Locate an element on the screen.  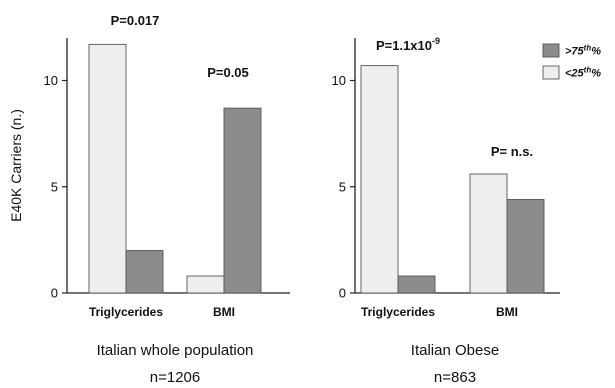
panel-sample-size: n=863 is located at coordinates (455, 377).